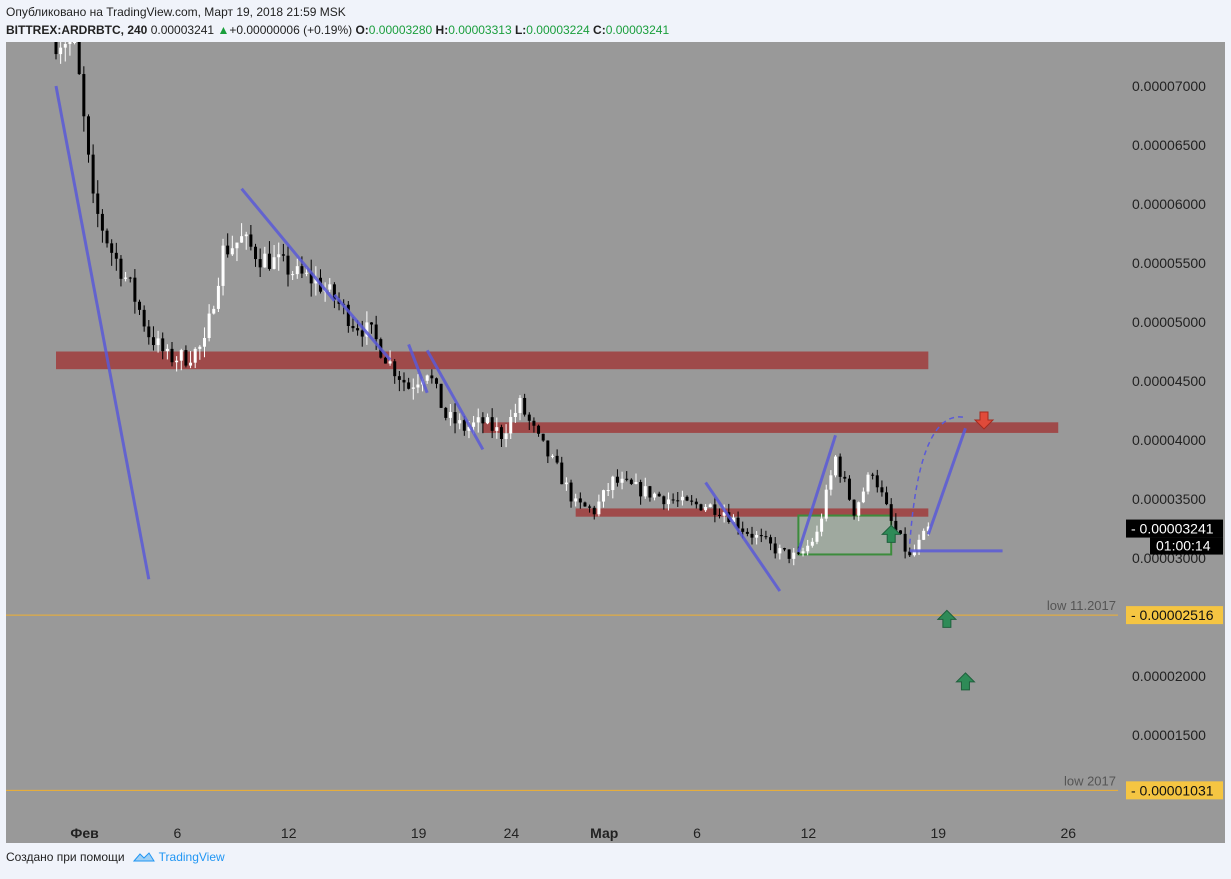 This screenshot has height=879, width=1231. I want to click on up-arrow-icon: ▲, so click(223, 30).